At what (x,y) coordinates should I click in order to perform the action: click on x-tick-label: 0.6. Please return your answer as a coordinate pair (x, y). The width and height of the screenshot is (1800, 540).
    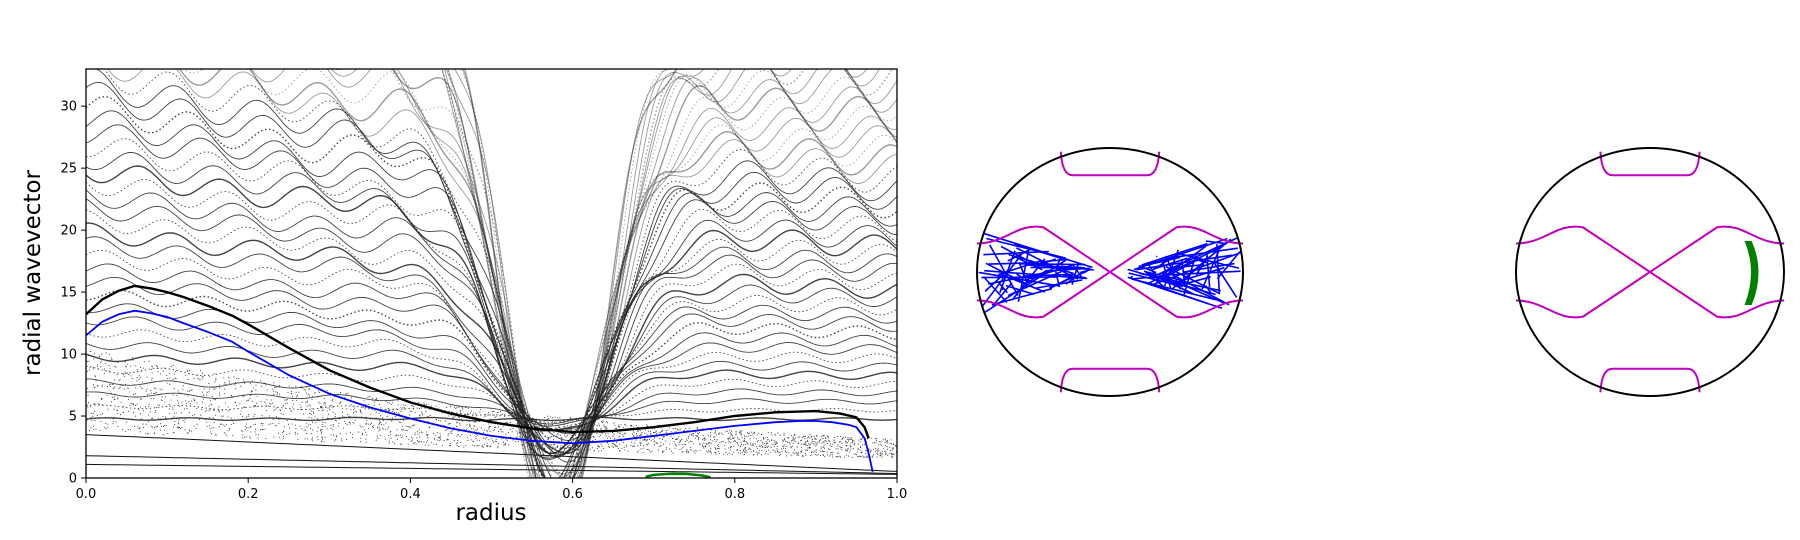
    Looking at the image, I should click on (572, 494).